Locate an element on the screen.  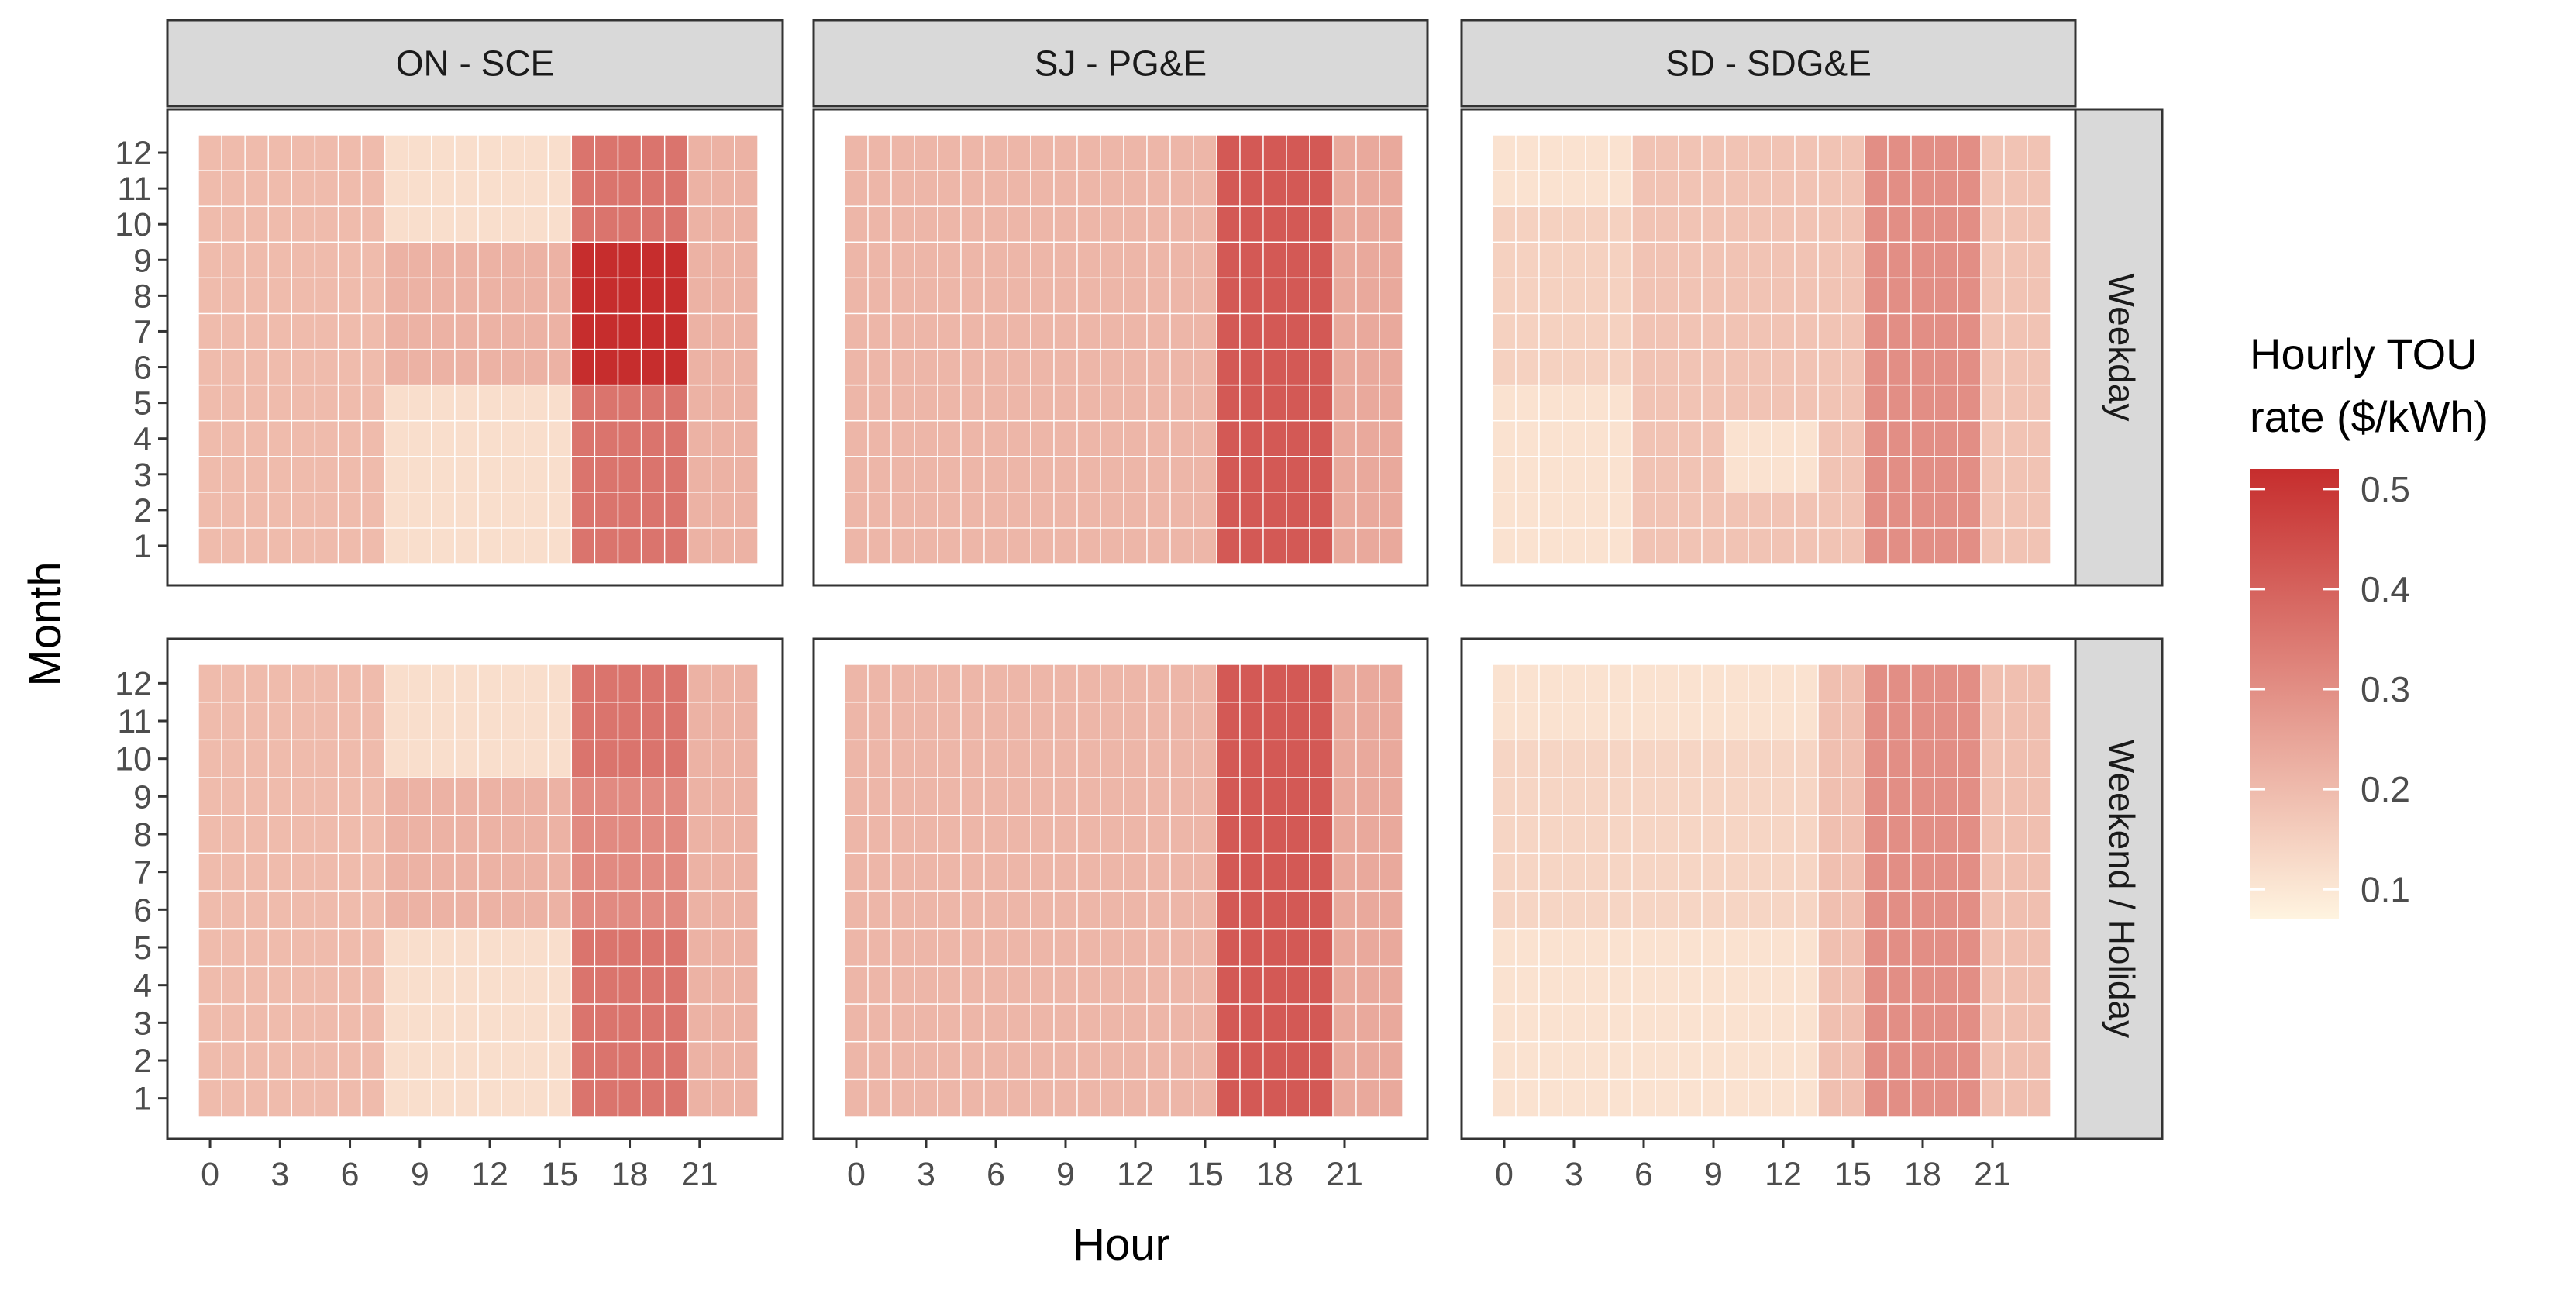
x-tick-label: 12 is located at coordinates (1783, 1174).